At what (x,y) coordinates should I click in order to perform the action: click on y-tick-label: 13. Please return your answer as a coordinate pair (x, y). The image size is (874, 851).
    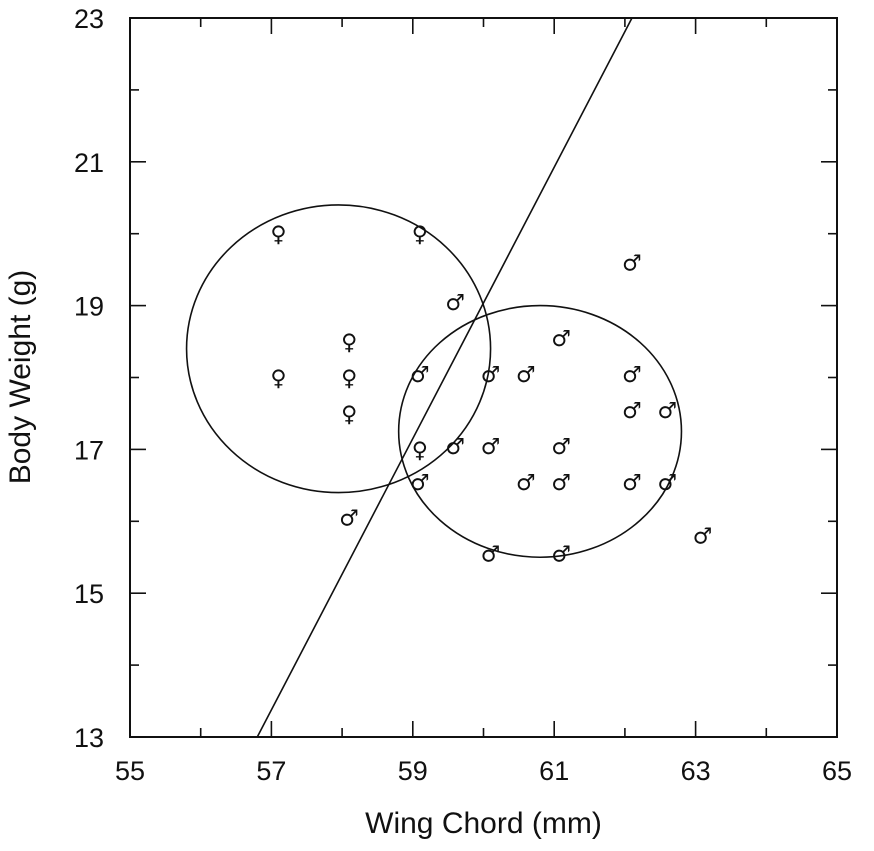
    Looking at the image, I should click on (89, 738).